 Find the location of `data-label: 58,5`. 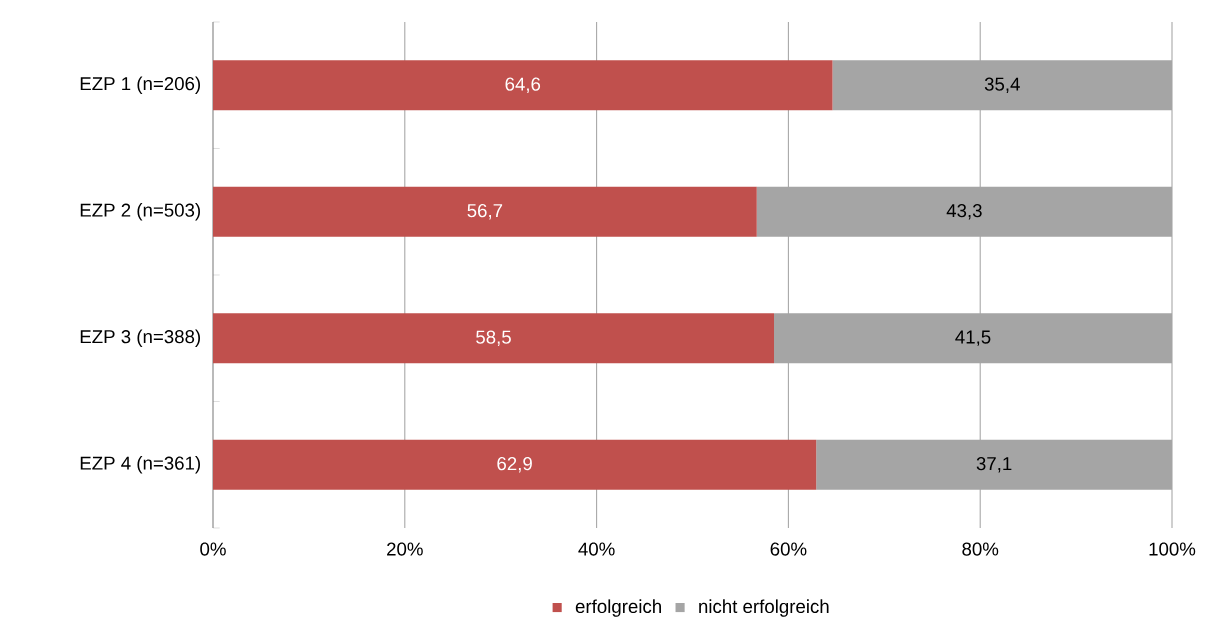

data-label: 58,5 is located at coordinates (493, 338).